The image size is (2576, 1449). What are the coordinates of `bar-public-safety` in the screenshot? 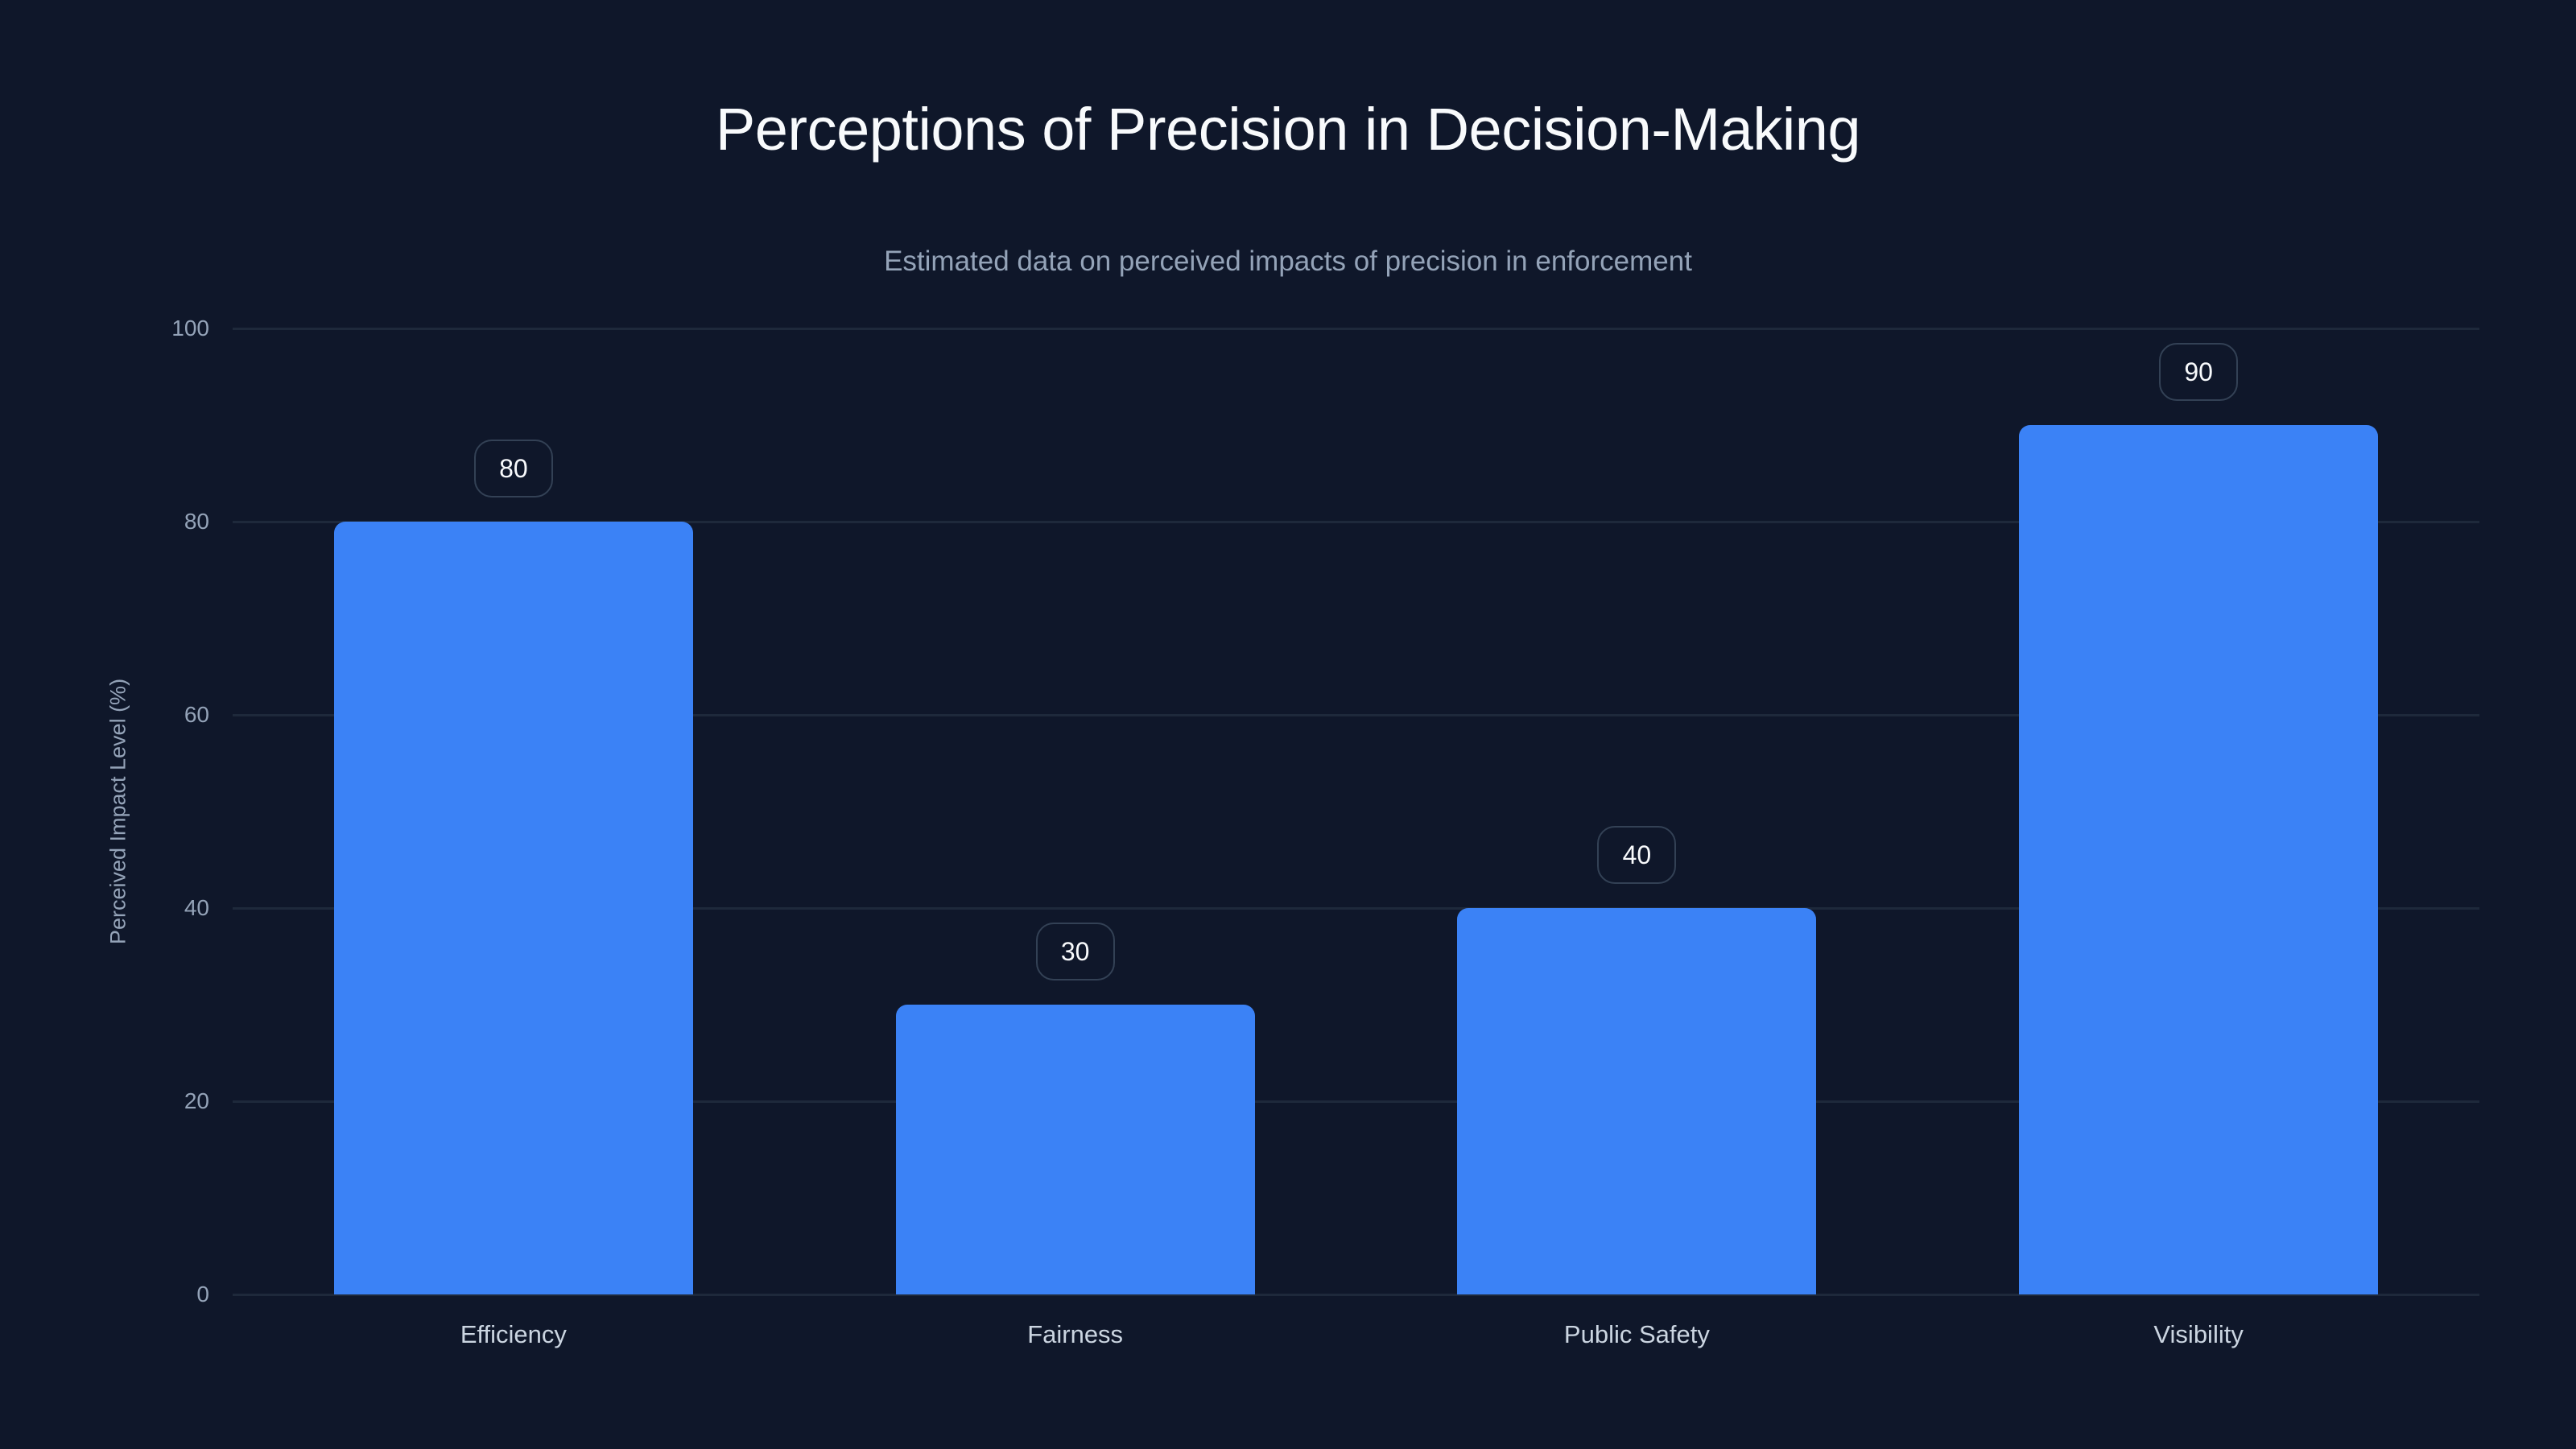 It's located at (1637, 1101).